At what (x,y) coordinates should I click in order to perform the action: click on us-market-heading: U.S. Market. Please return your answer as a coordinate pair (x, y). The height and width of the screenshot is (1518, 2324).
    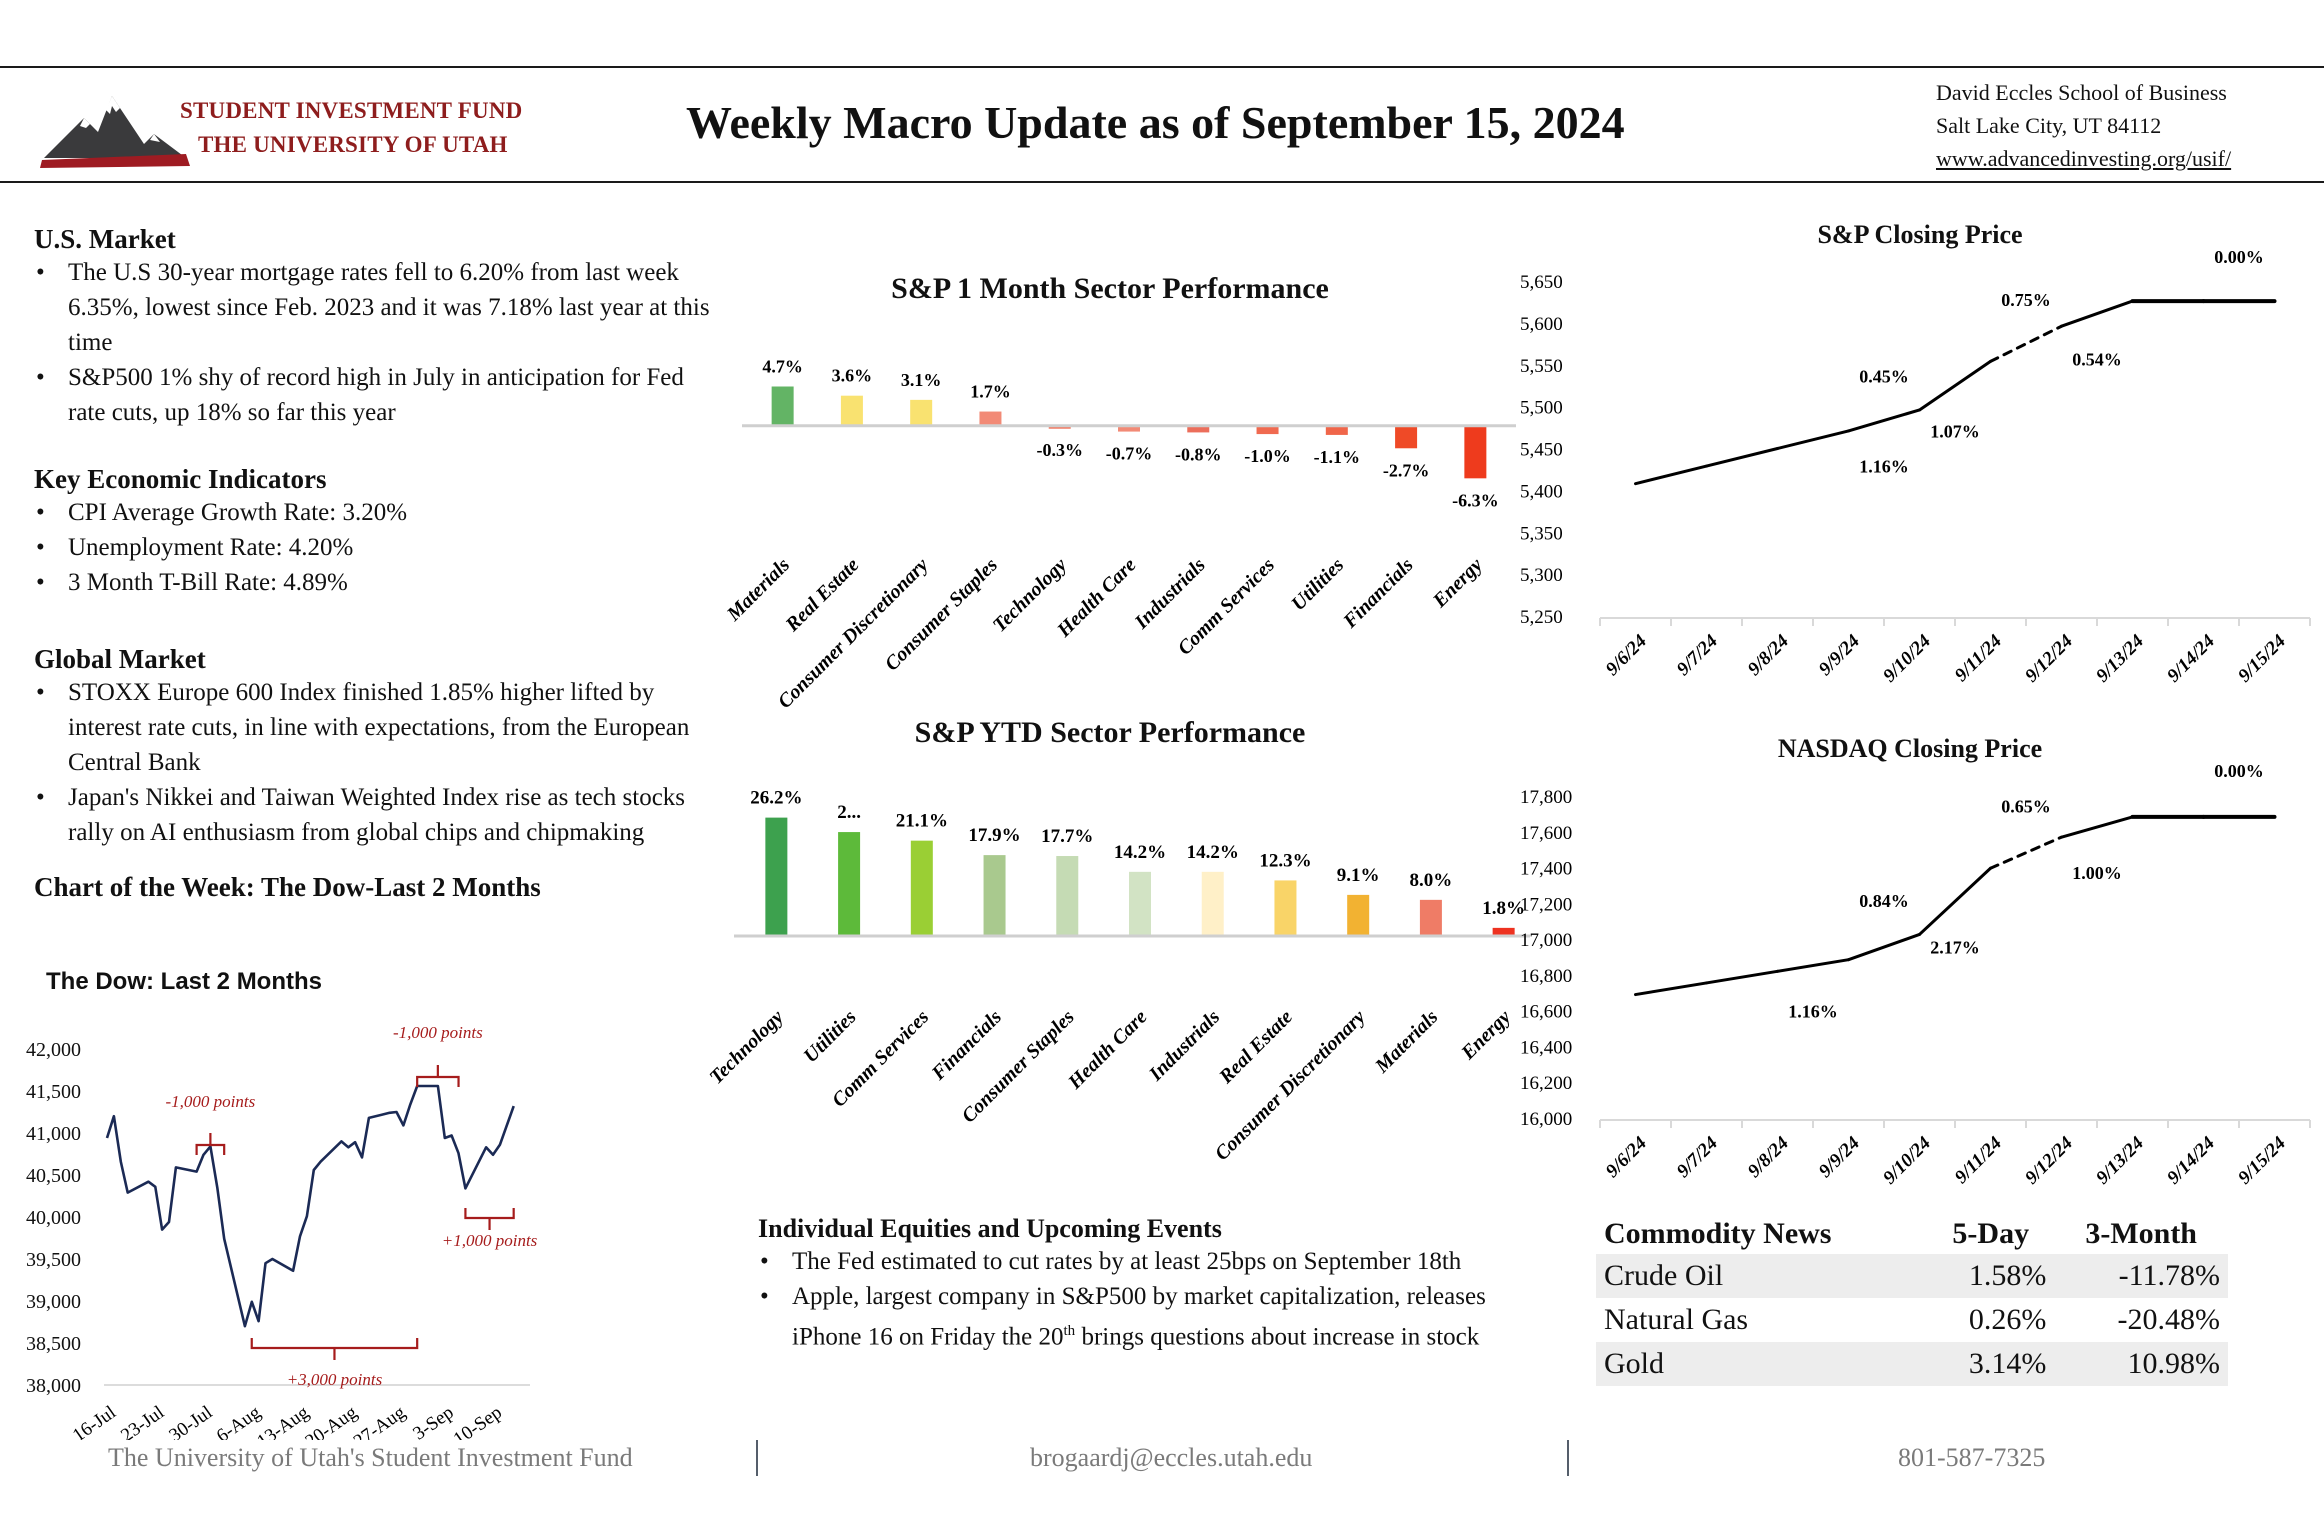
    Looking at the image, I should click on (105, 239).